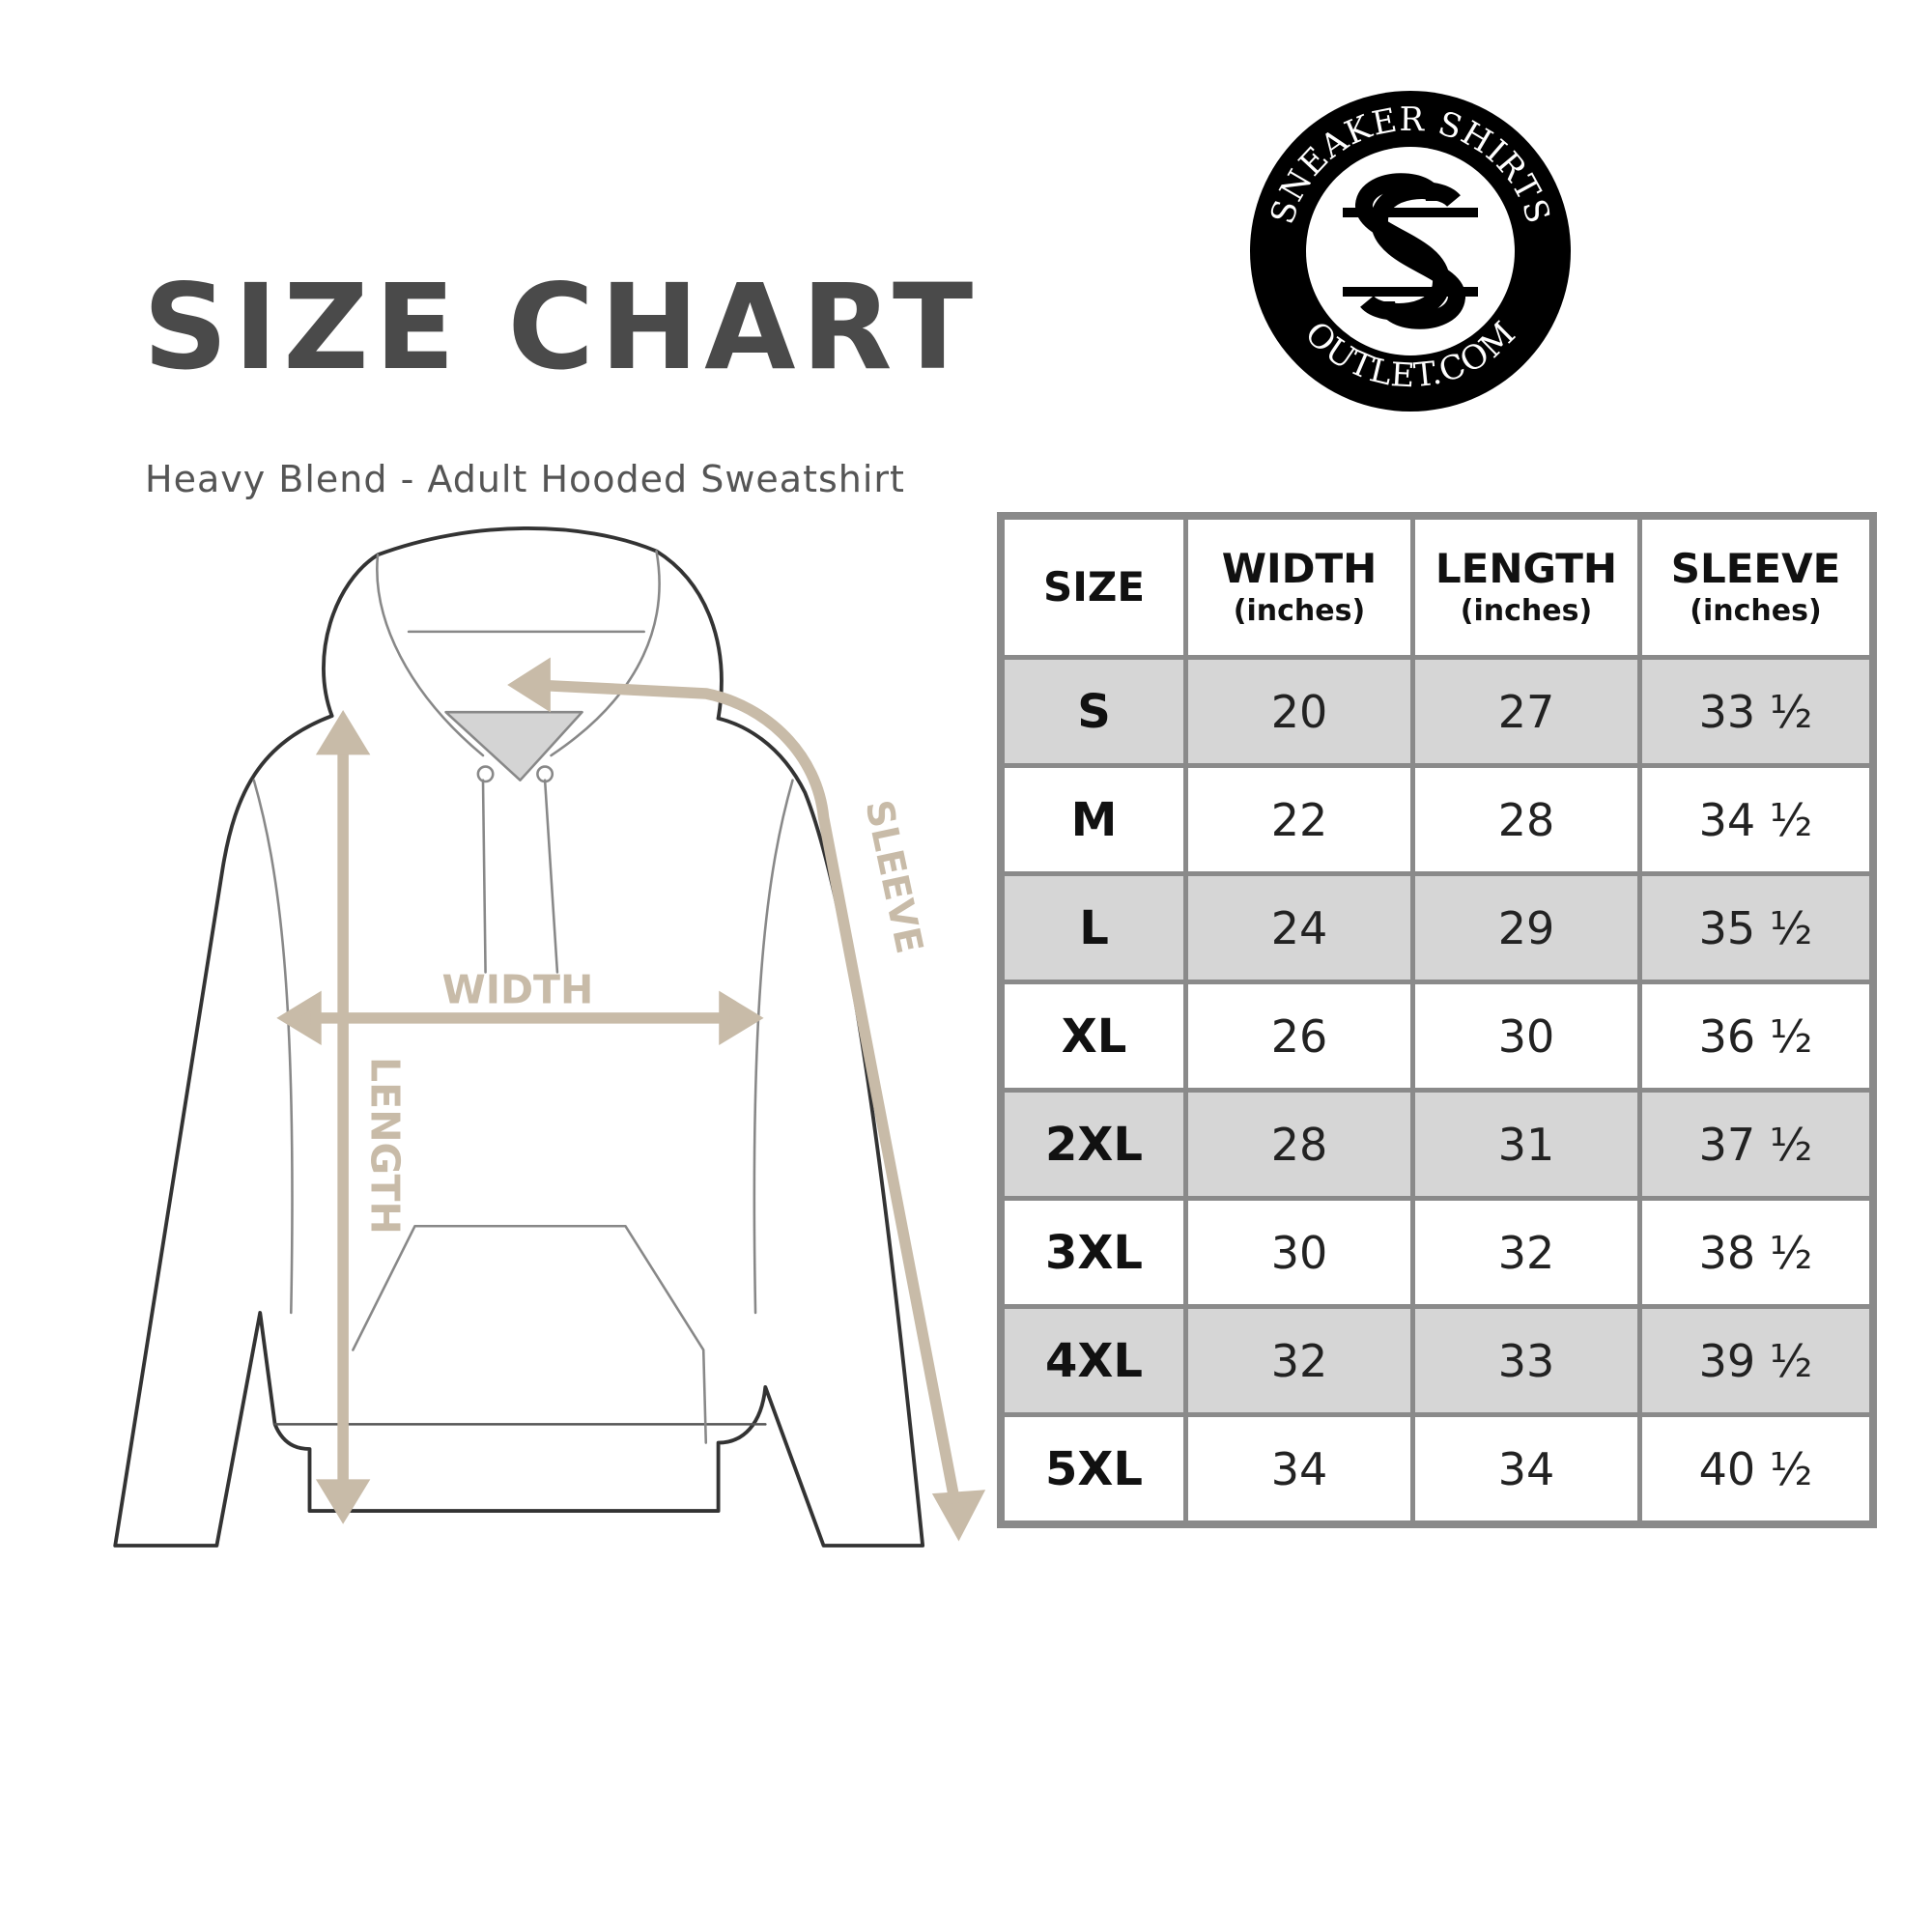  I want to click on table-row: M 22 28 34 ½, so click(1437, 819).